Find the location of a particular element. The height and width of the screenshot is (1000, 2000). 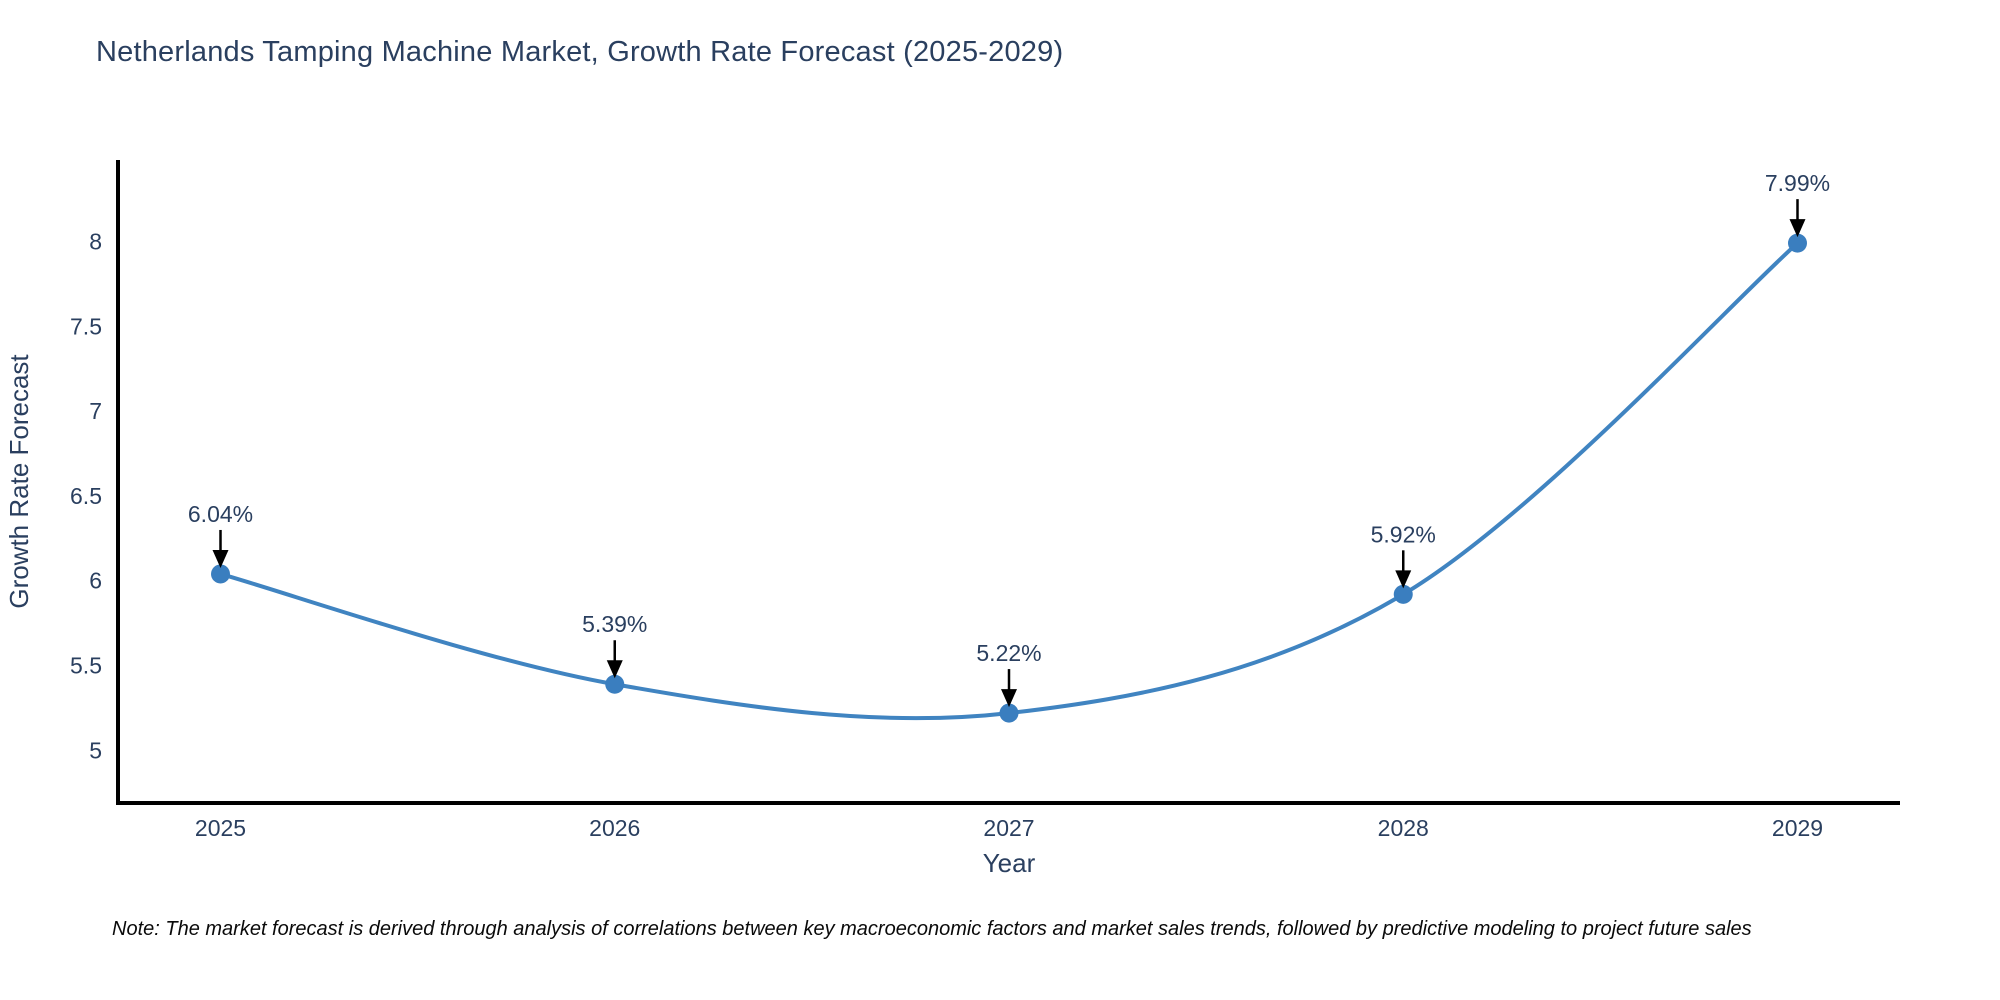

y-tick-label: 5.5 is located at coordinates (86, 666).